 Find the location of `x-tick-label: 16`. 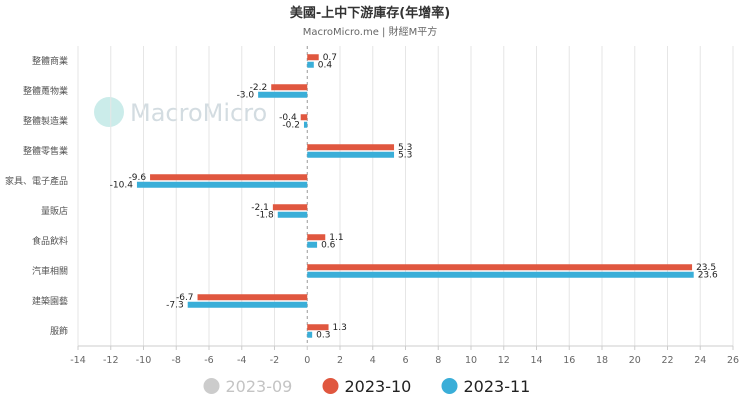

x-tick-label: 16 is located at coordinates (569, 360).